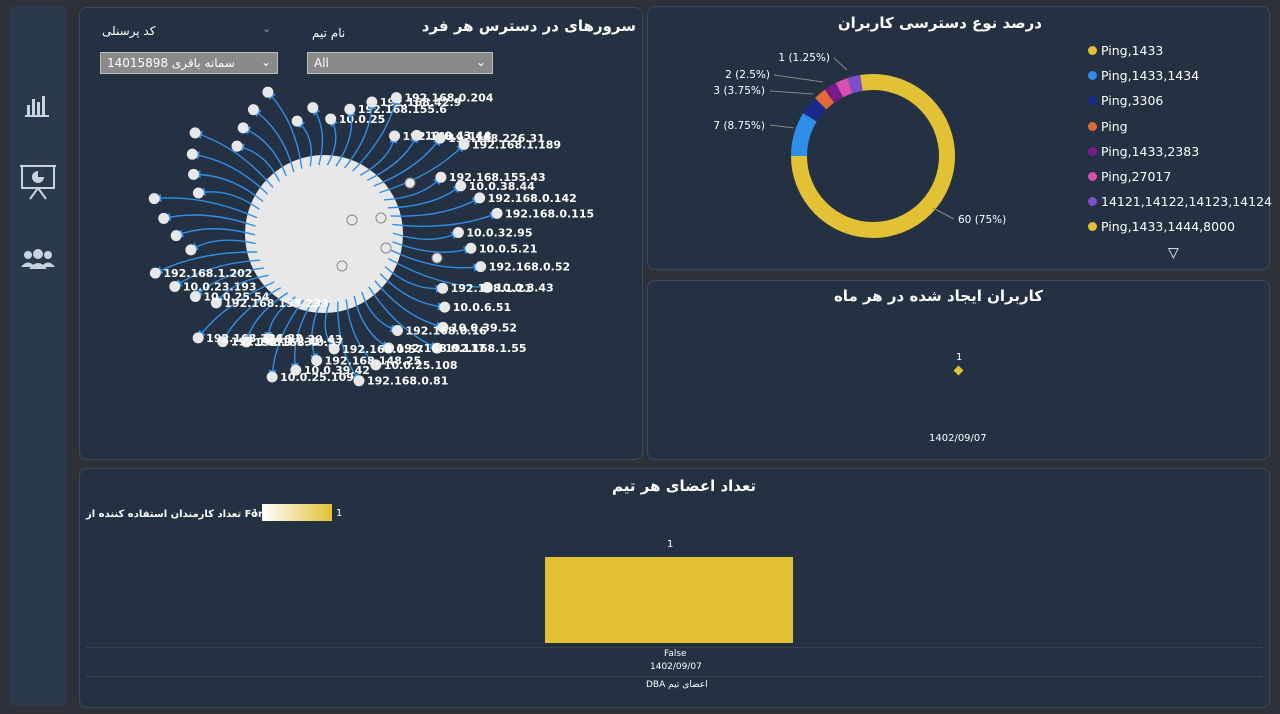  I want to click on team-dropdown: All ⌄, so click(400, 63).